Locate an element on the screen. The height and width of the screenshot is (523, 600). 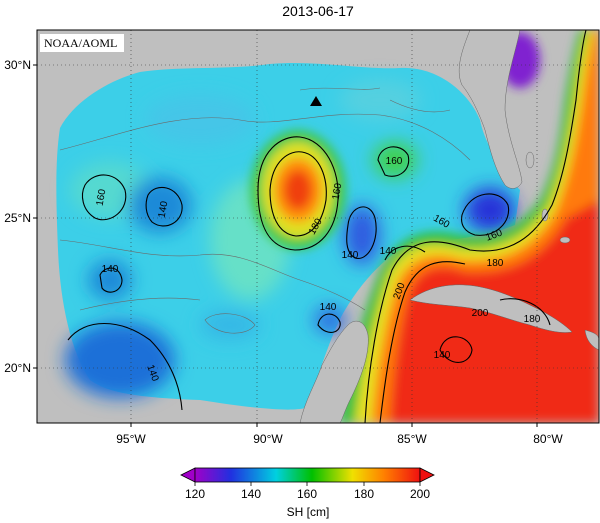
colorbar-gradient is located at coordinates (307, 475).